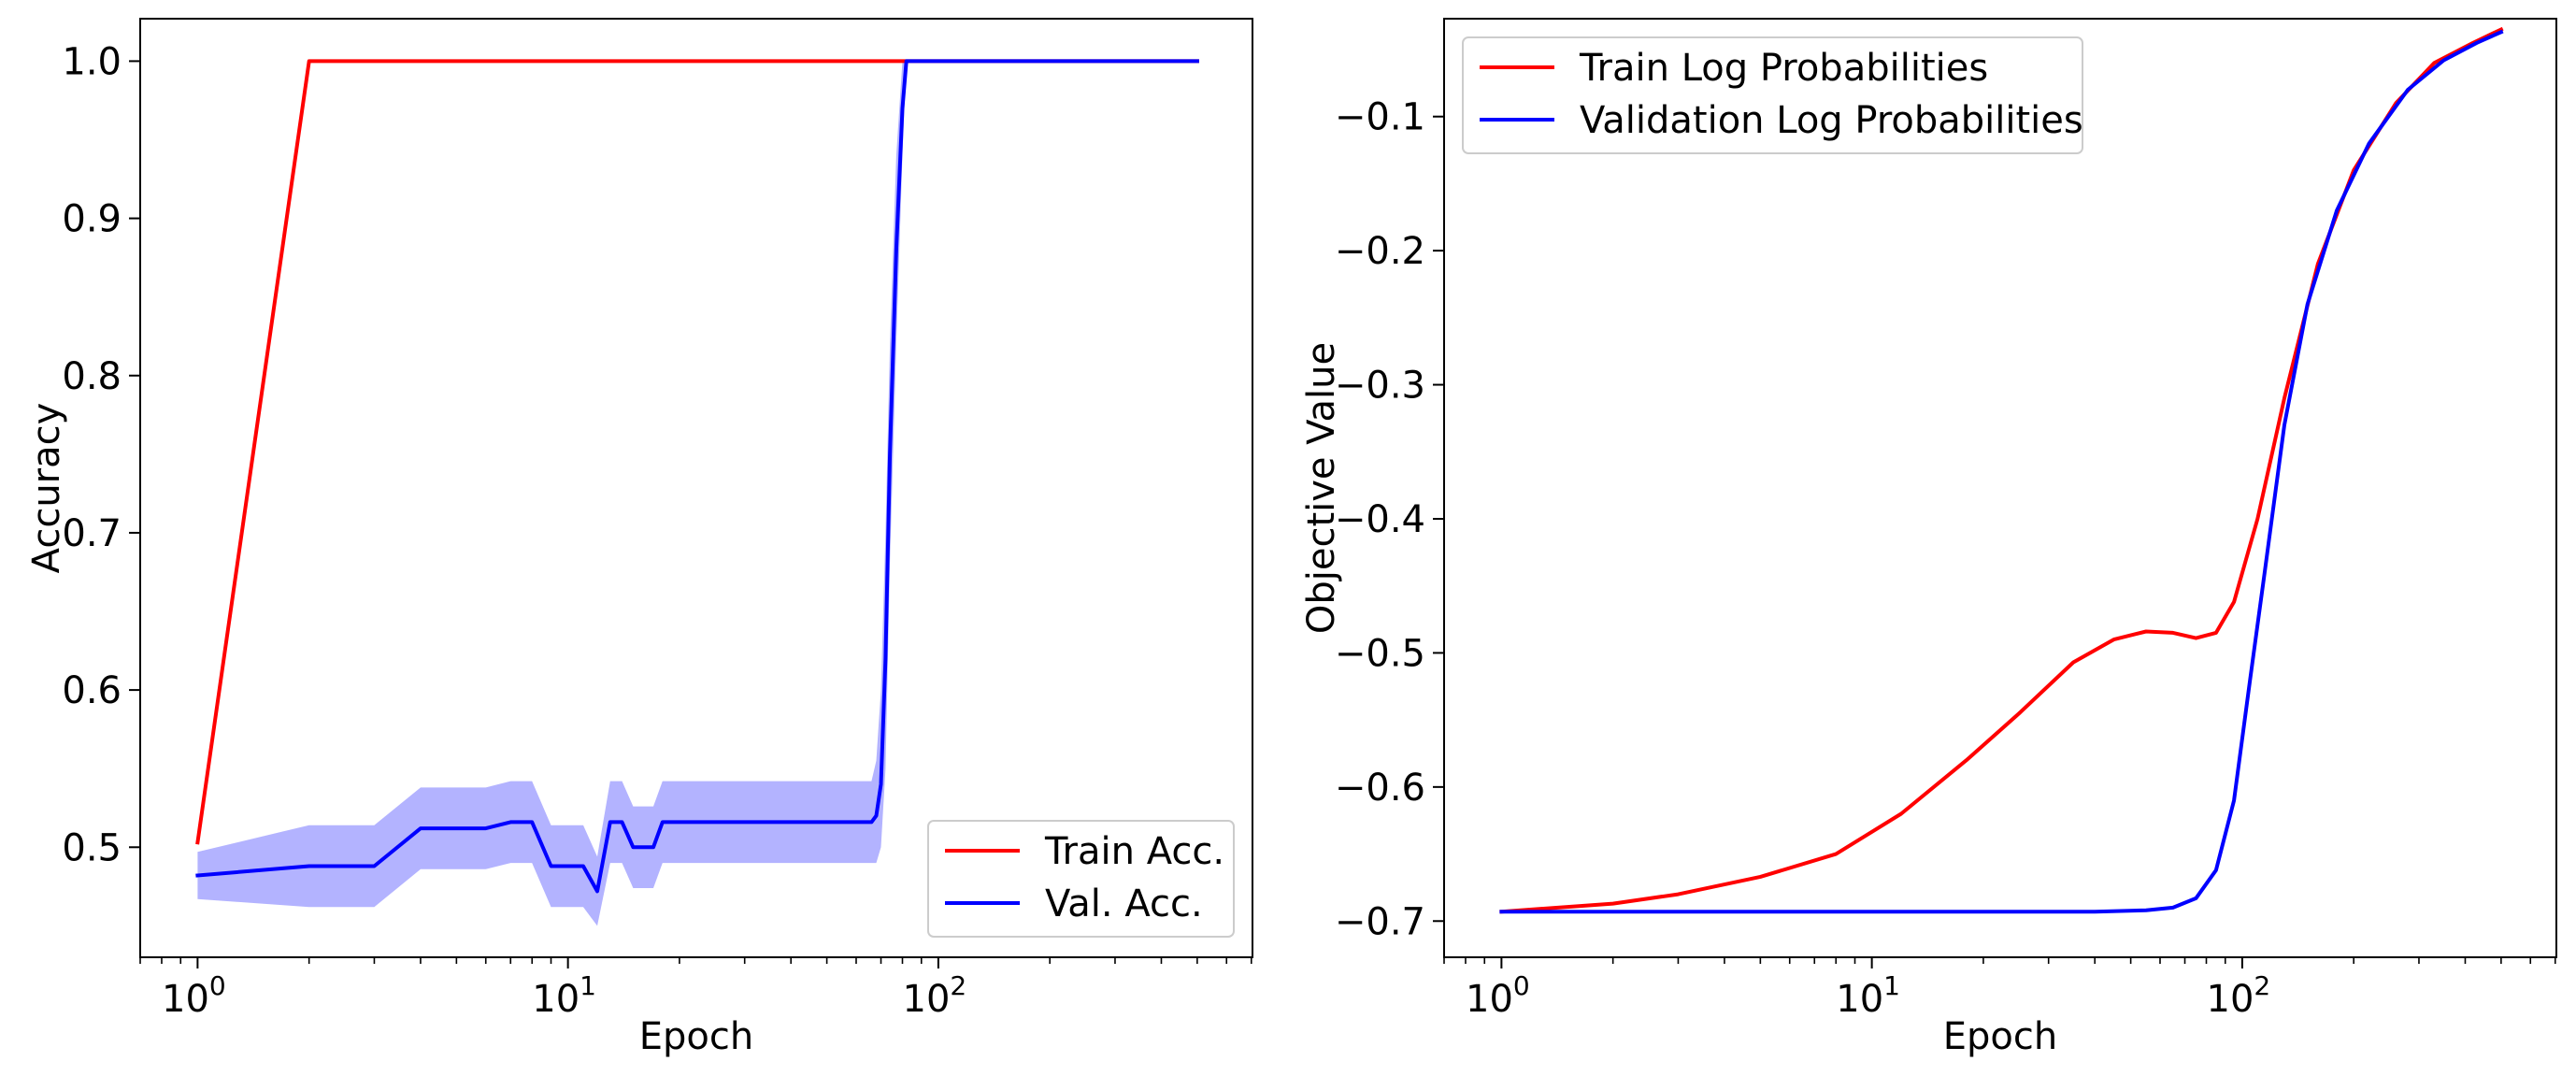 Image resolution: width=2576 pixels, height=1076 pixels. Describe the element at coordinates (1783, 68) in the screenshot. I see `legend-label: Train Log Probabilities` at that location.